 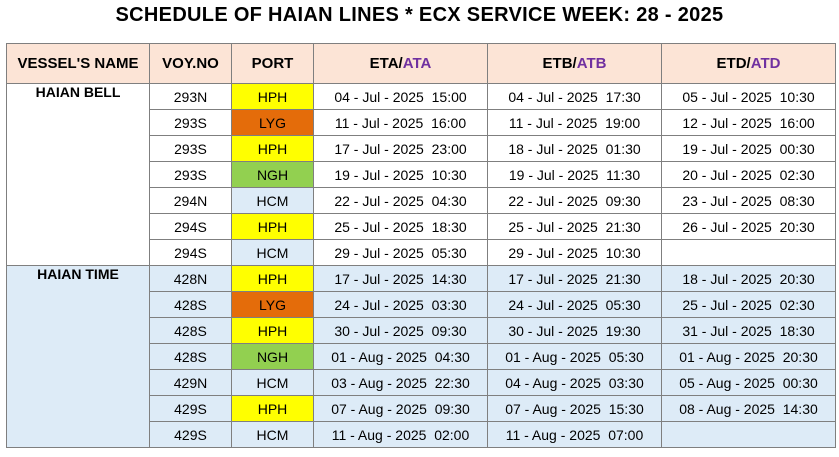 I want to click on eta-cell: 03 - Aug - 2025 22:30, so click(x=400, y=382).